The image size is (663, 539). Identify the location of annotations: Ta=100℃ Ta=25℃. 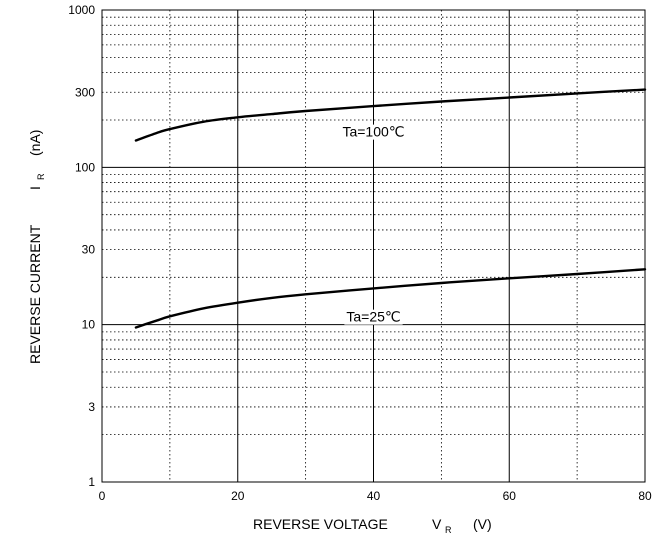
(373, 224).